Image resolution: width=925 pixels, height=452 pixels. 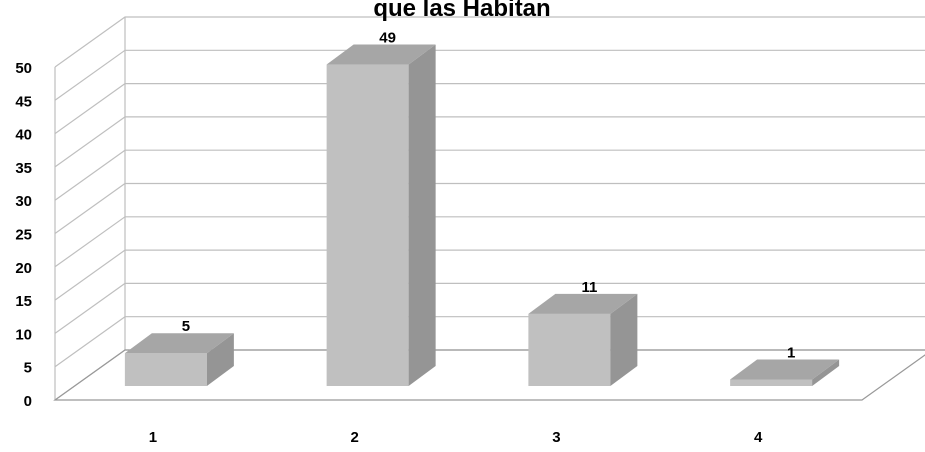 I want to click on y-tick-label: 30, so click(x=23, y=201).